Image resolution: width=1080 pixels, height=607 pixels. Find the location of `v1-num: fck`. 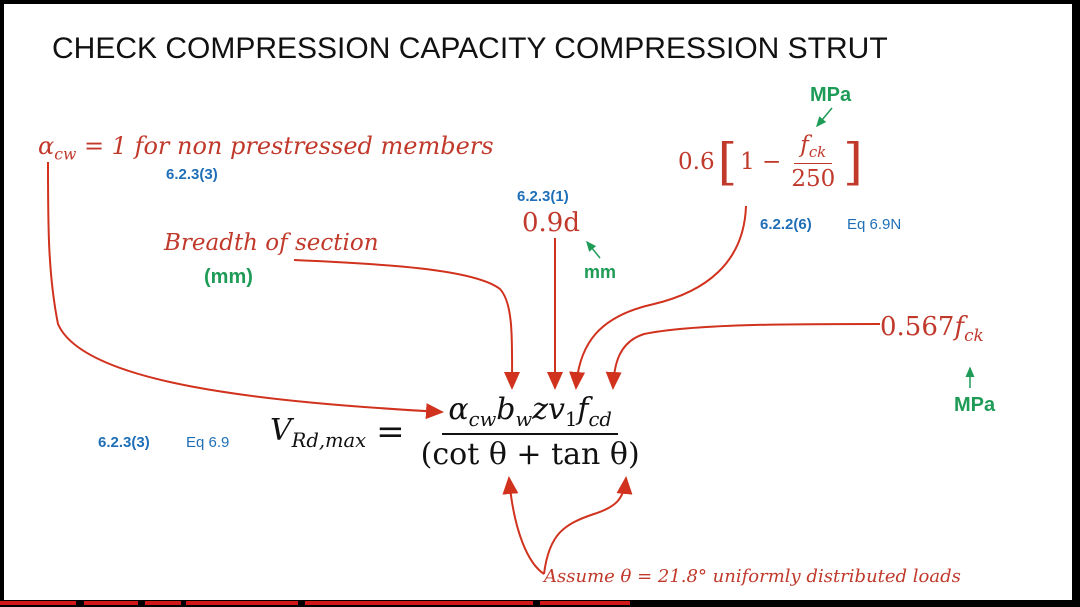

v1-num: fck is located at coordinates (813, 148).